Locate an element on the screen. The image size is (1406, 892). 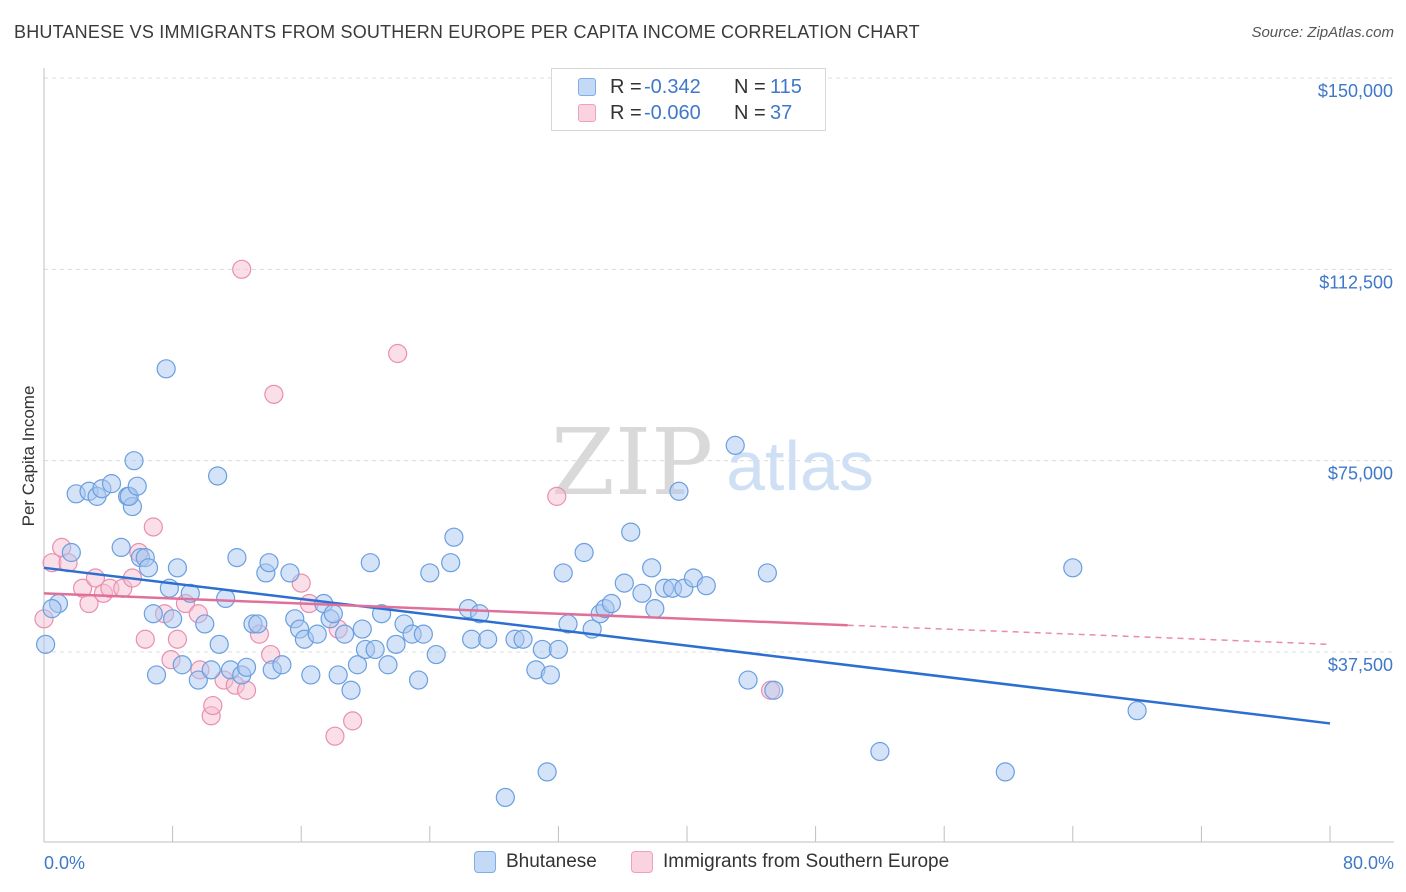
legend-swatch-blue is located at coordinates (587, 87).